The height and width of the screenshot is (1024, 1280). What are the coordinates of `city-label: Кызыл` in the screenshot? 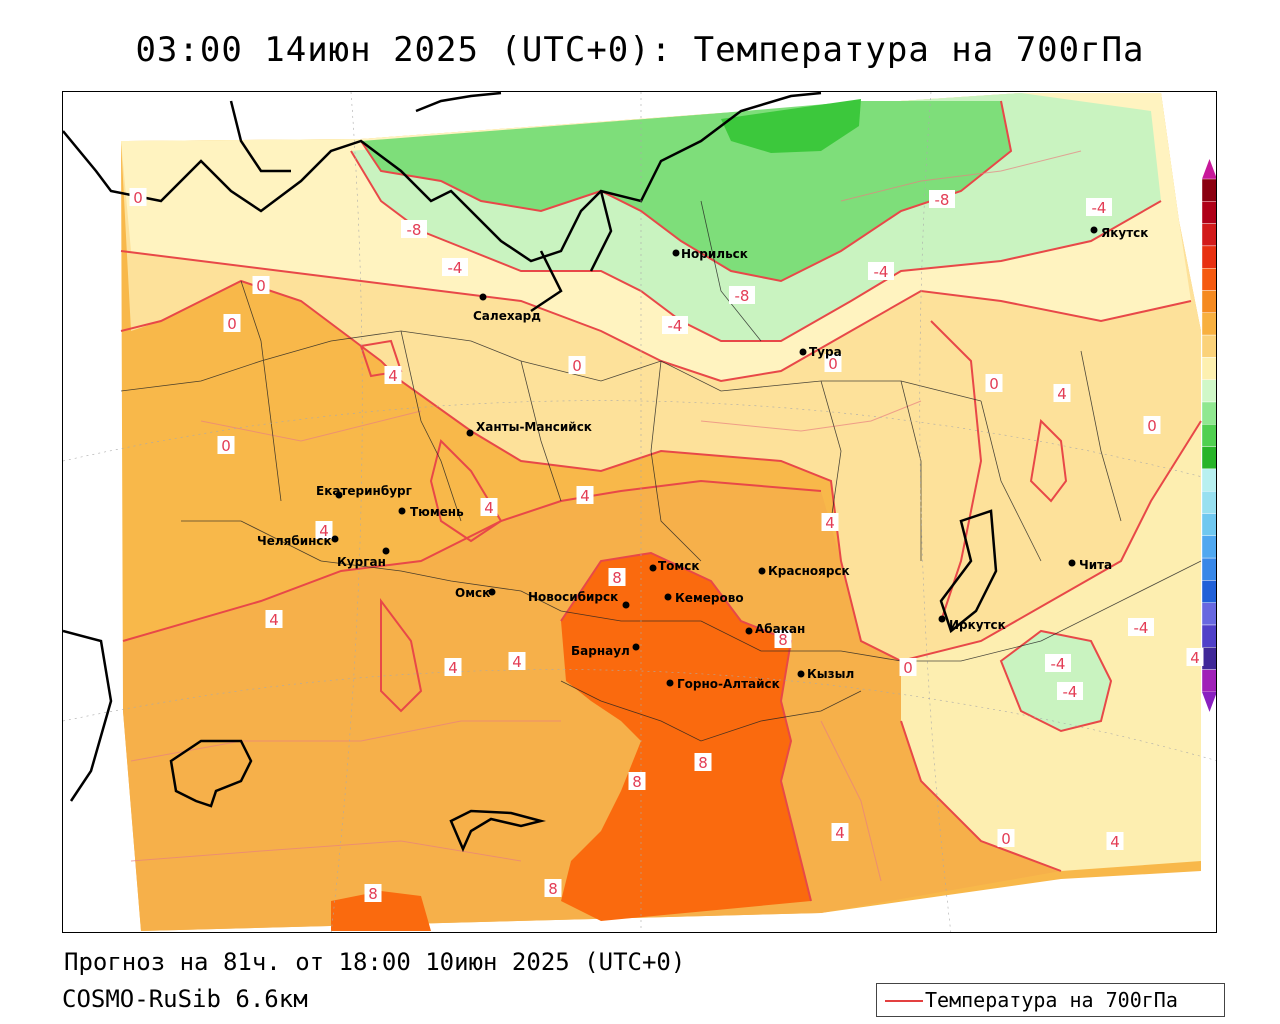 It's located at (830, 674).